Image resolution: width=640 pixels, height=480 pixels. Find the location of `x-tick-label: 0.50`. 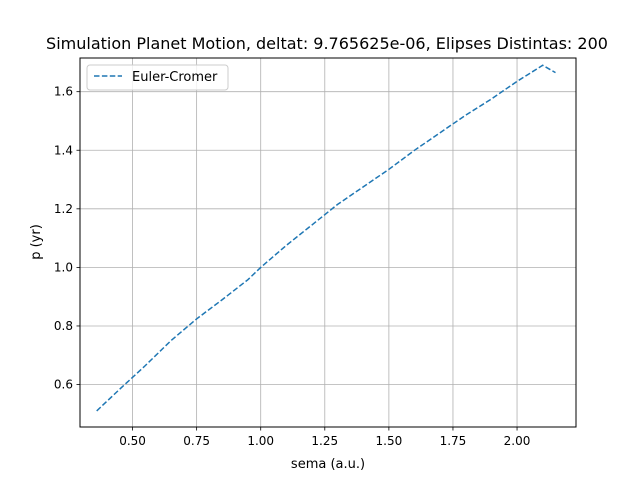

x-tick-label: 0.50 is located at coordinates (132, 441).